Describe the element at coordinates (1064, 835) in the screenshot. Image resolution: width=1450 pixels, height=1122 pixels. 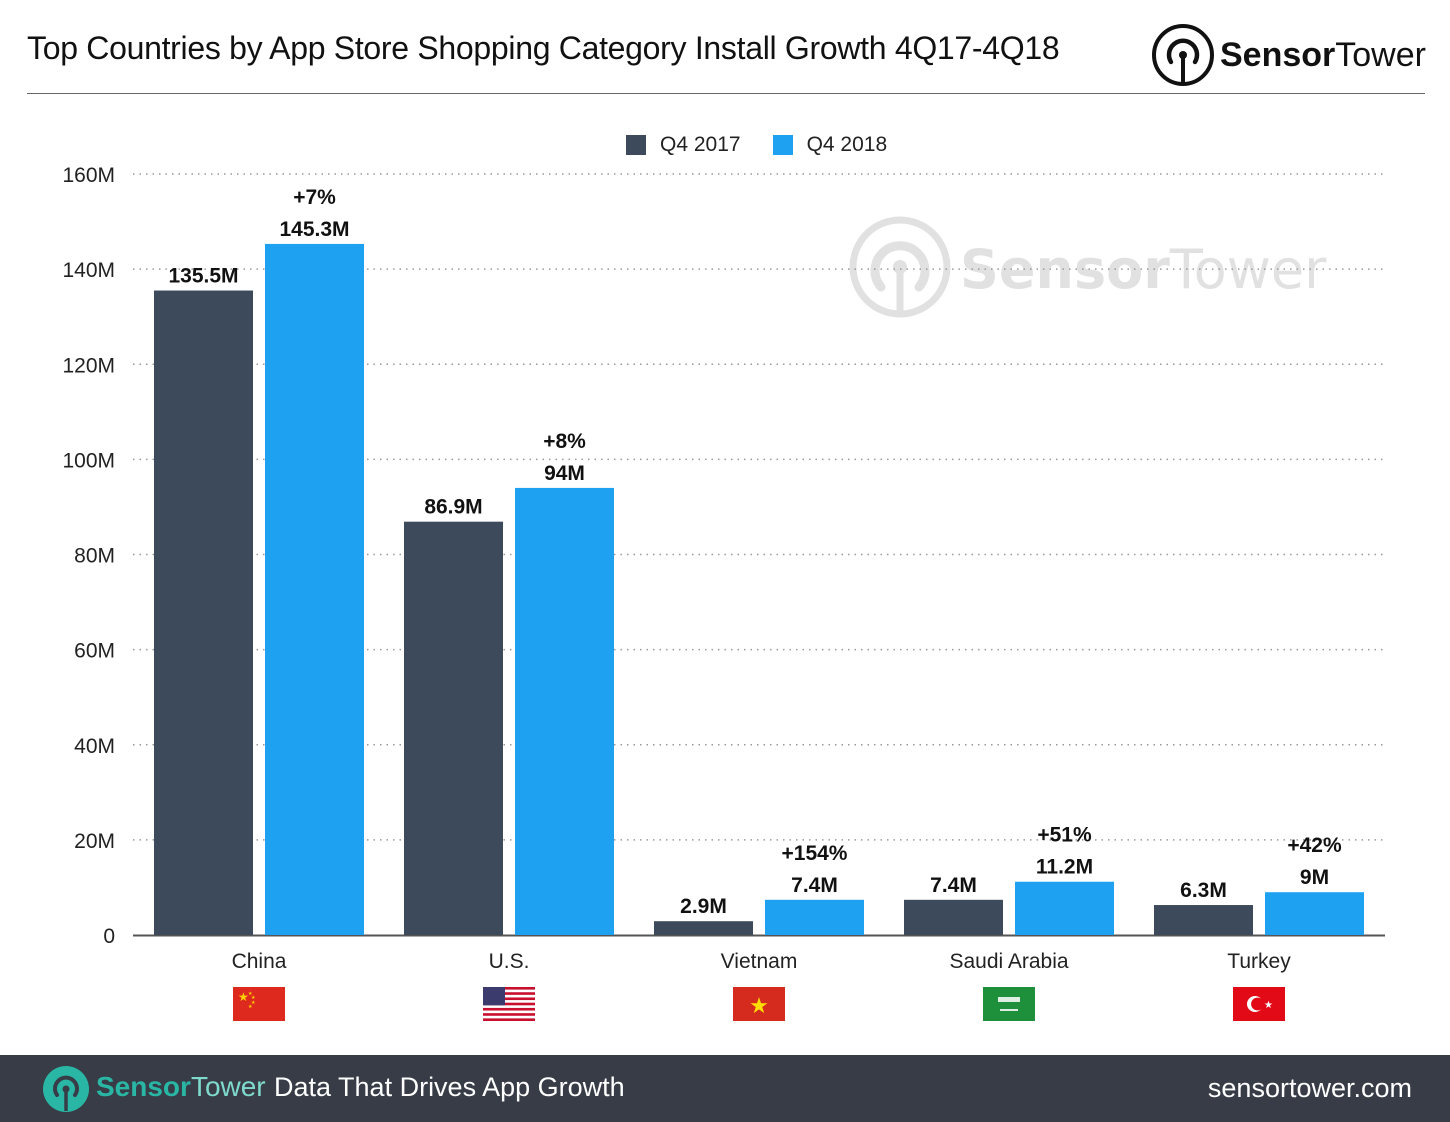
I see `growth-label: +51%` at that location.